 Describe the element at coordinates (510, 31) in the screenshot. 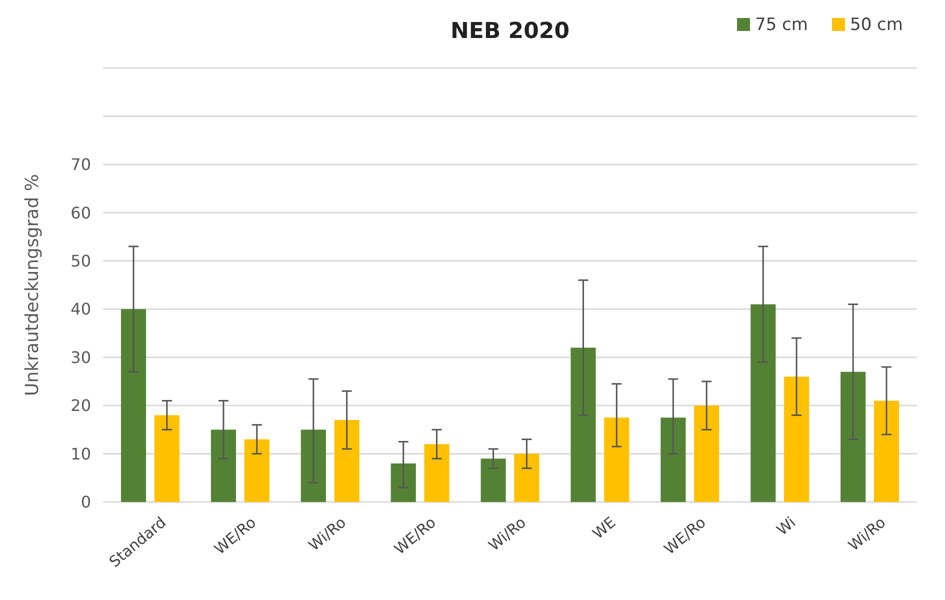

I see `chart-title: NEB 2020` at that location.